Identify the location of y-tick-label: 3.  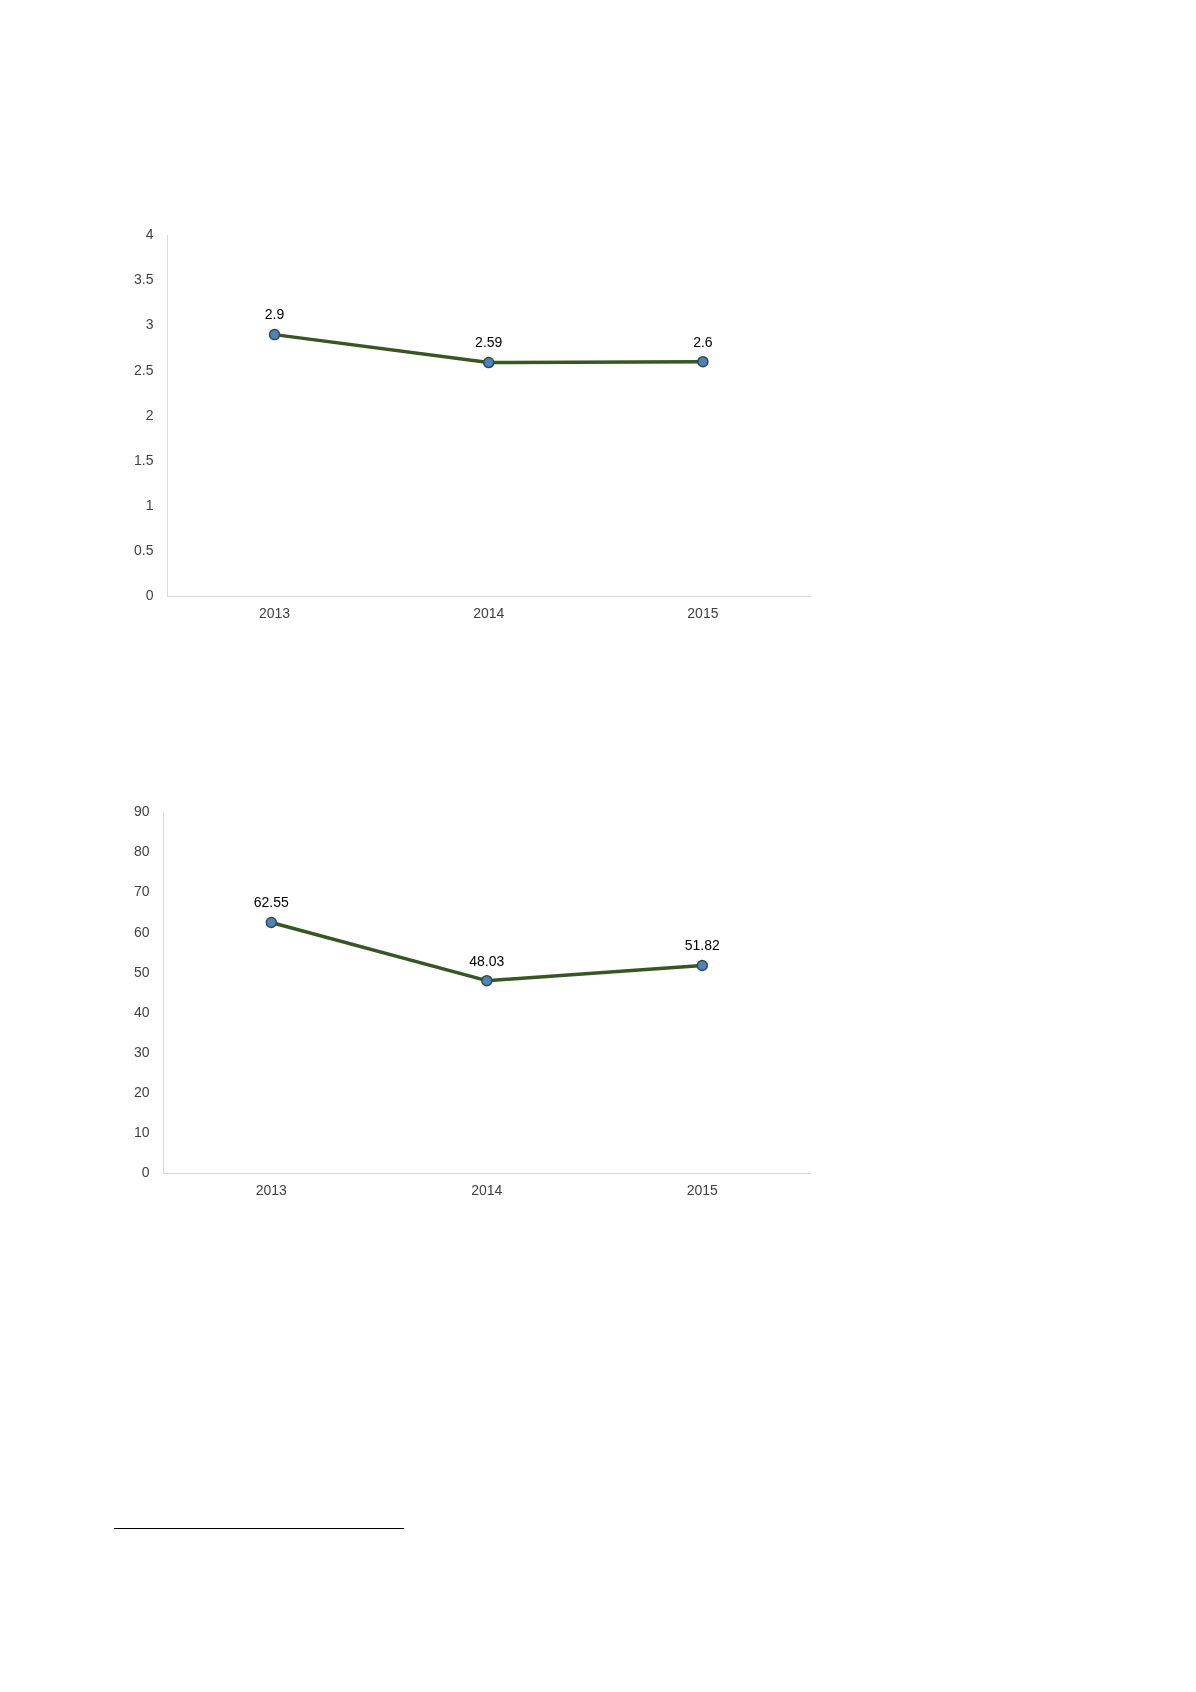
(149, 324).